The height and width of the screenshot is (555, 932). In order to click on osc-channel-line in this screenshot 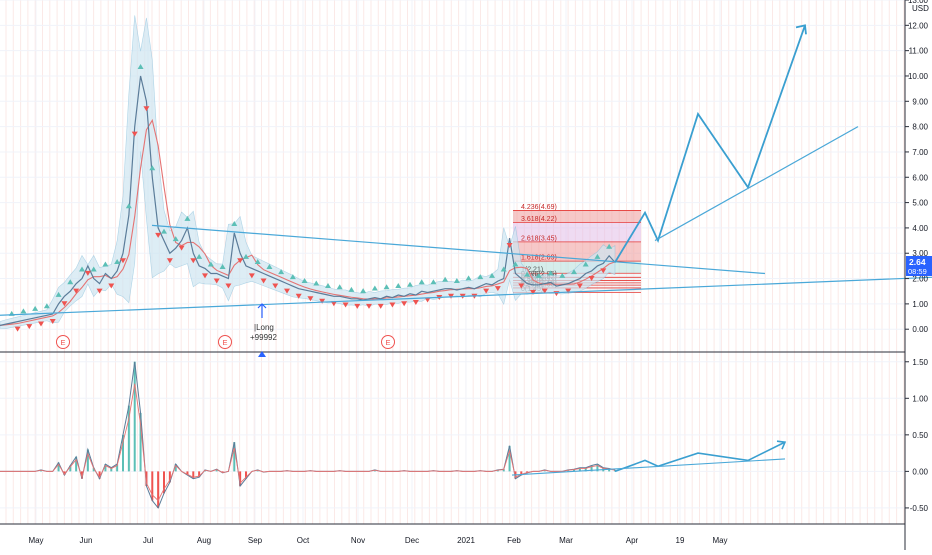, I will do `click(648, 467)`.